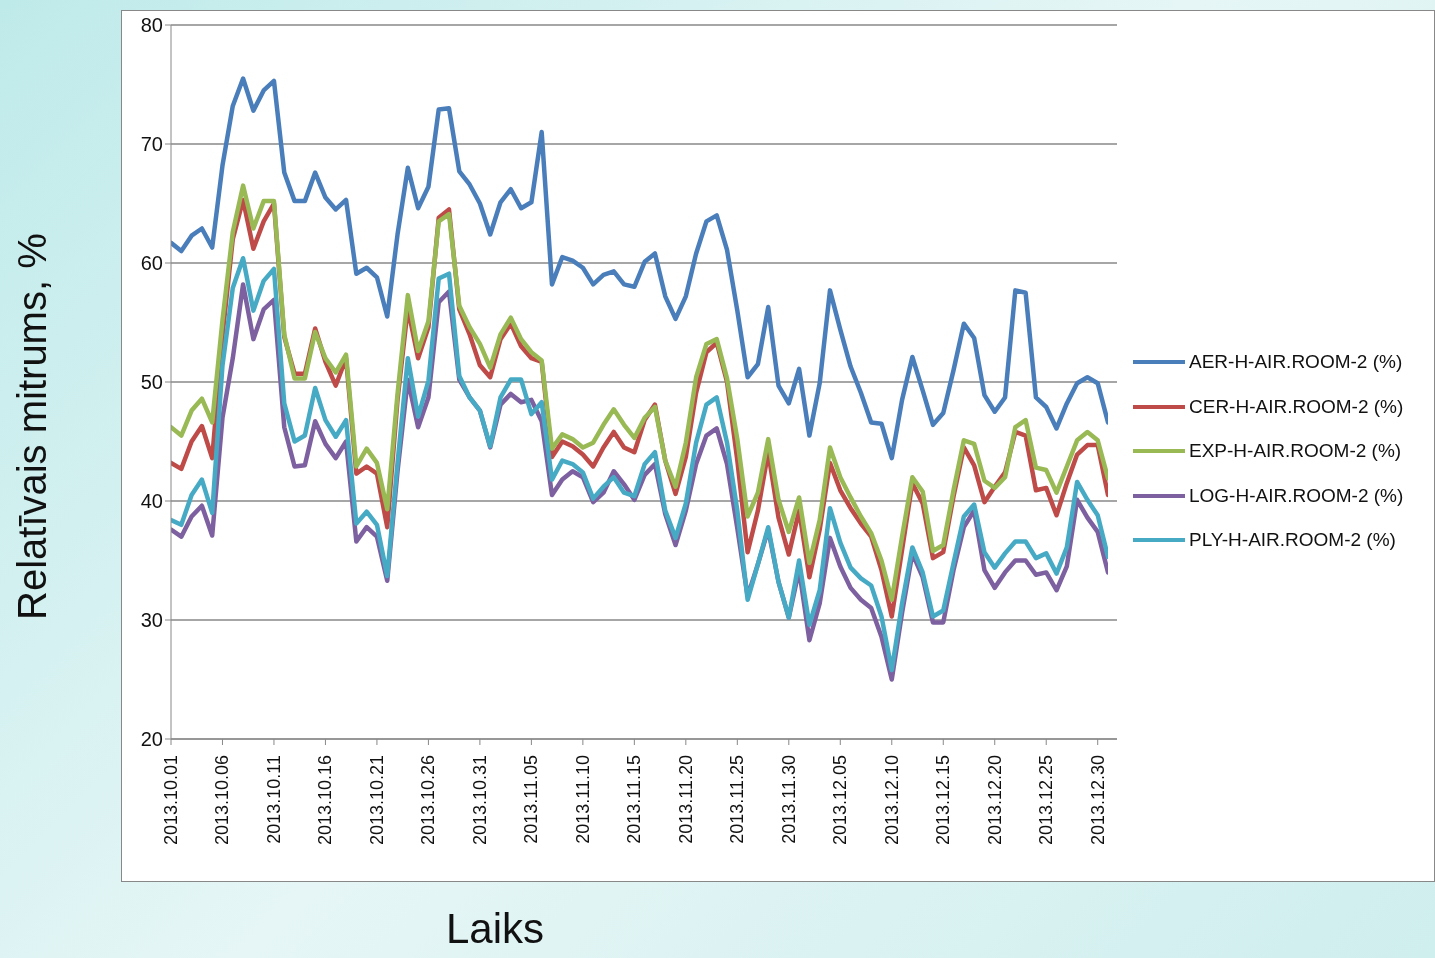  I want to click on x-tick-label: 2013.10.01, so click(171, 800).